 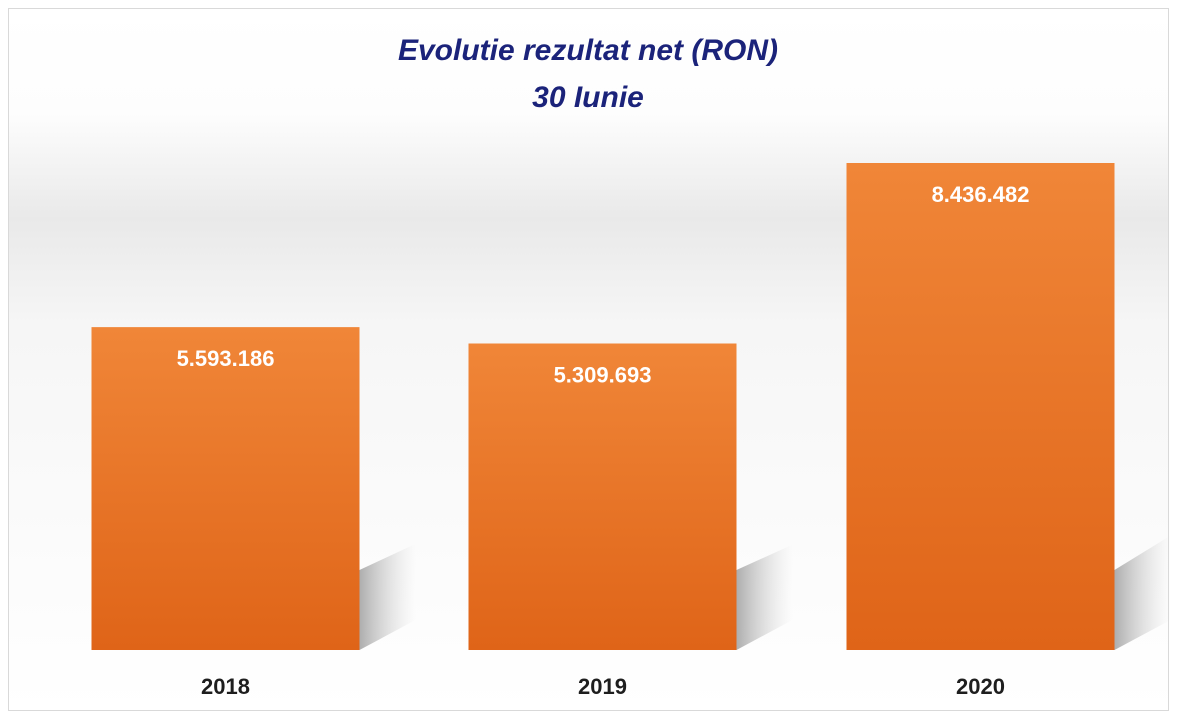 What do you see at coordinates (588, 50) in the screenshot?
I see `chart-title: Evolutie rezultat net (RON)` at bounding box center [588, 50].